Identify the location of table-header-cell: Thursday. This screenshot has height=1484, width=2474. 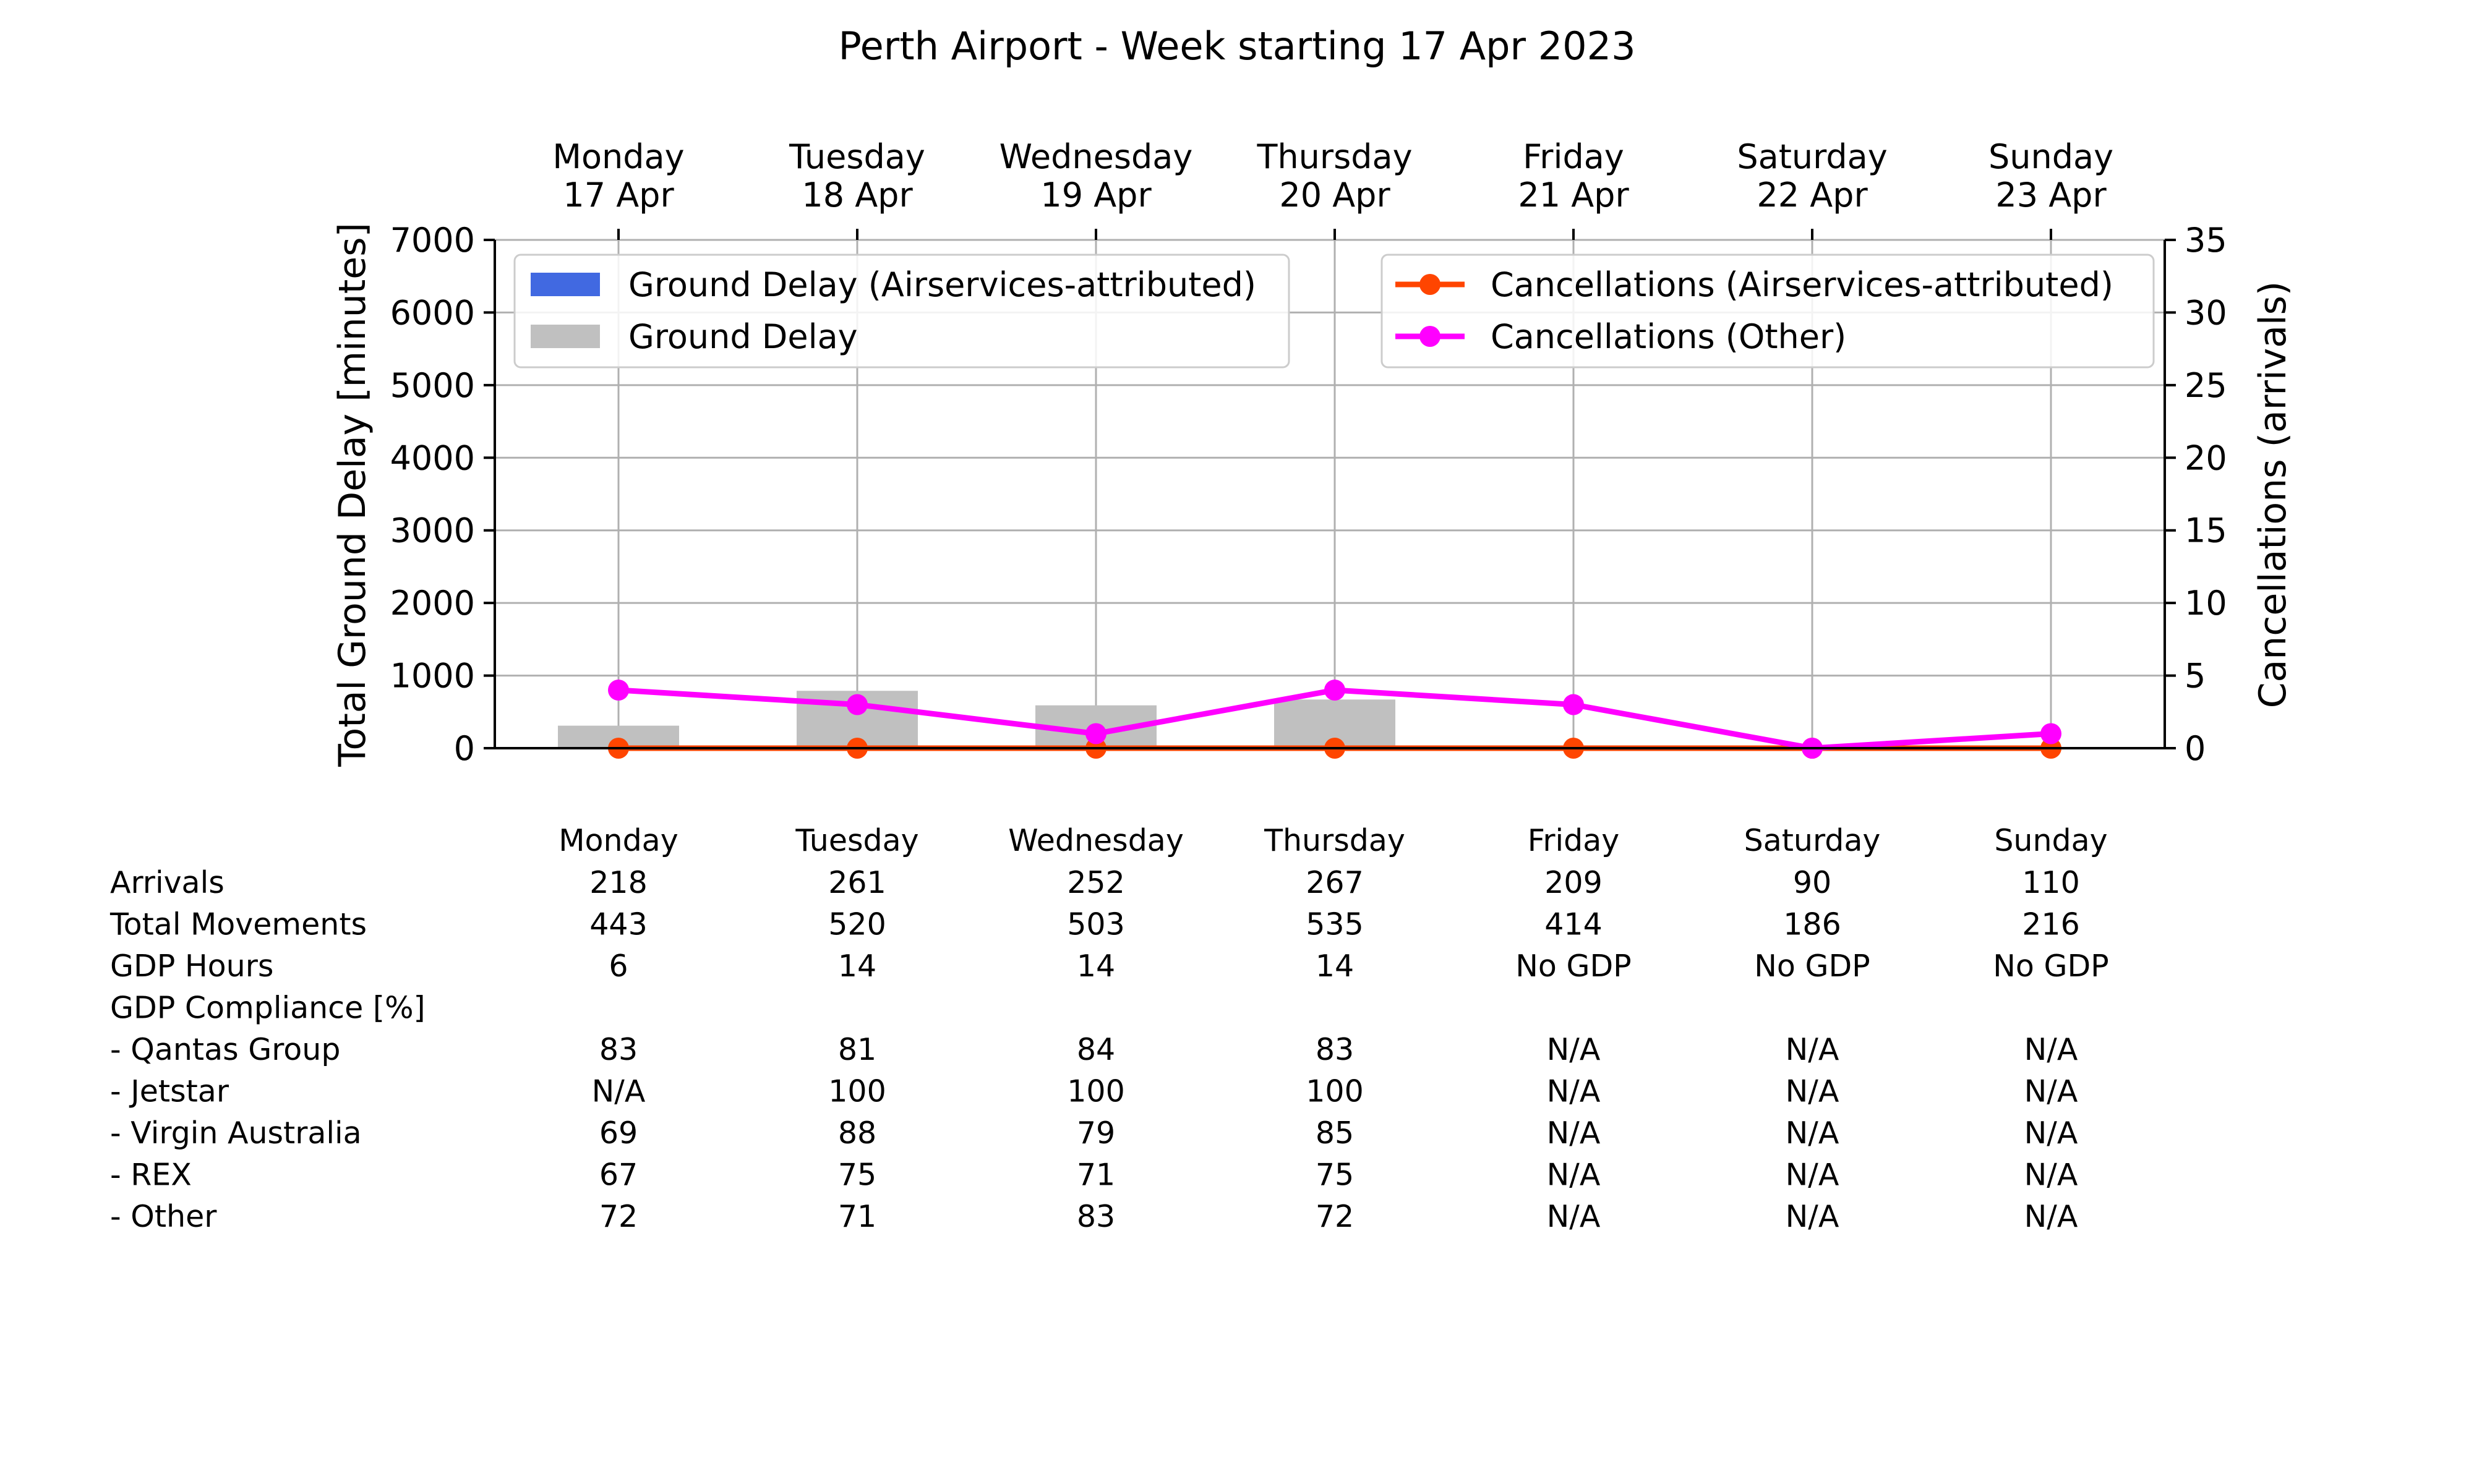
(1334, 840).